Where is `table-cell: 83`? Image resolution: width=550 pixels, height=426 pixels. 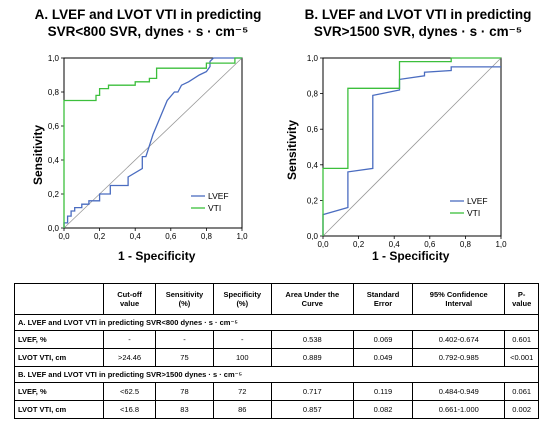
table-cell: 83 is located at coordinates (184, 409).